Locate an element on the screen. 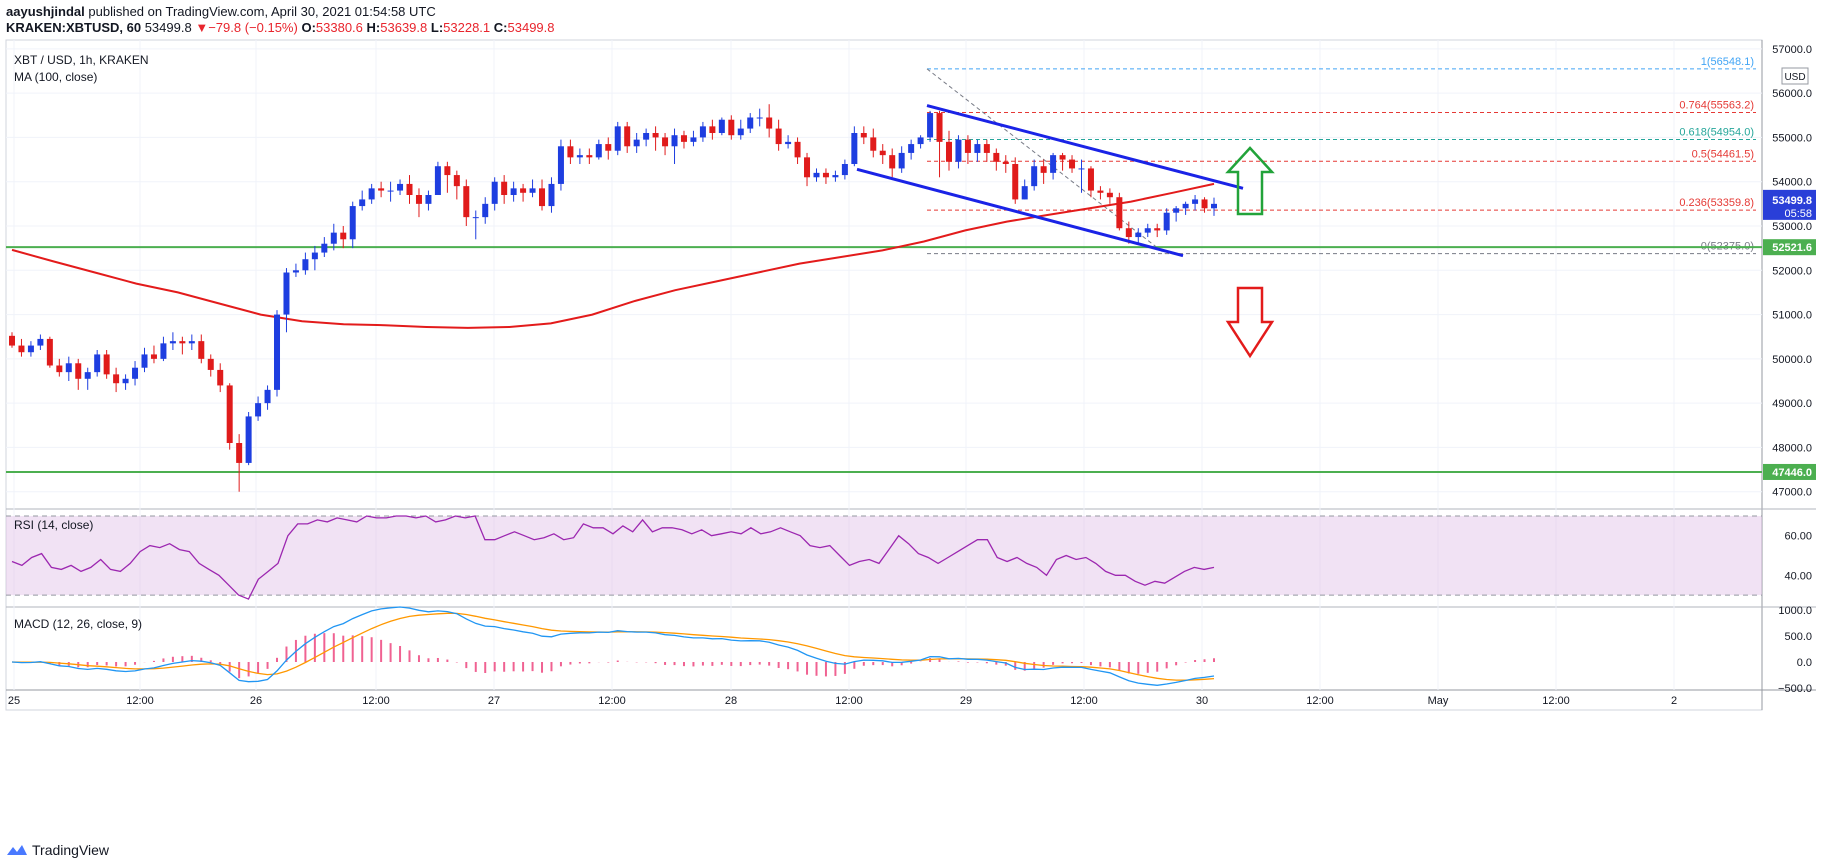 Image resolution: width=1828 pixels, height=867 pixels. ma-label: MA (100, close) is located at coordinates (55, 77).